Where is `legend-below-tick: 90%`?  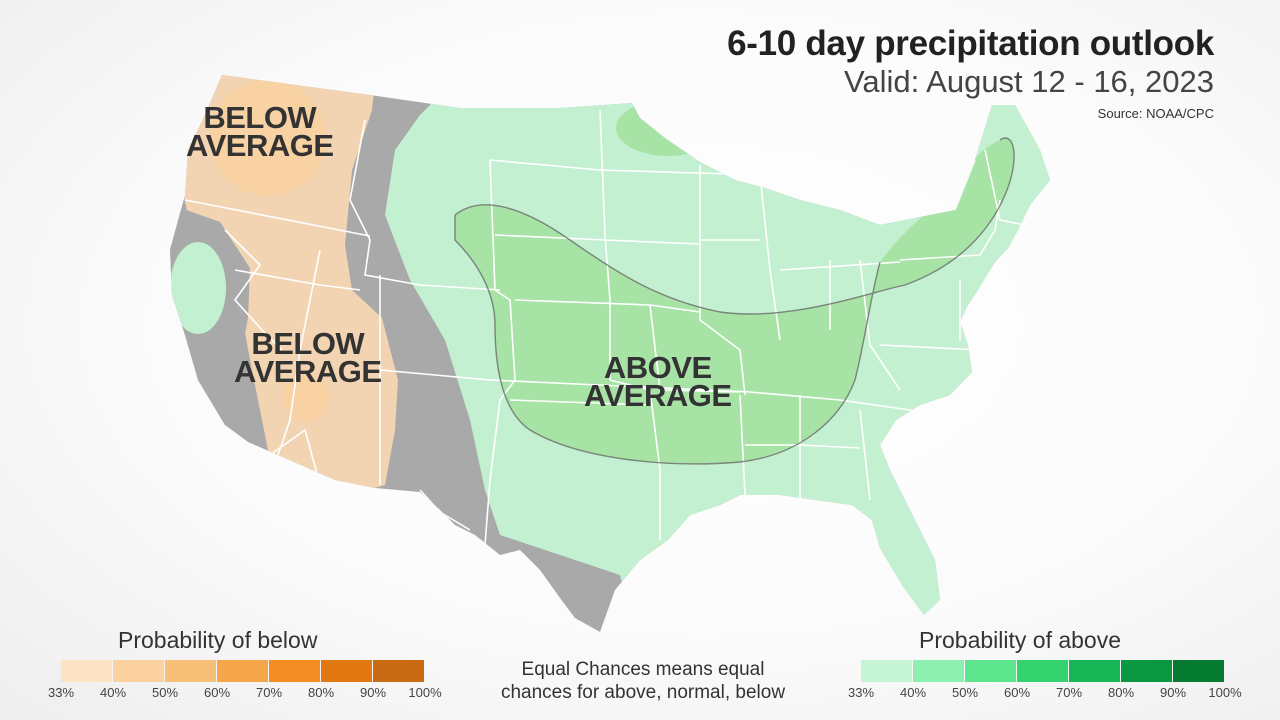
legend-below-tick: 90% is located at coordinates (373, 692).